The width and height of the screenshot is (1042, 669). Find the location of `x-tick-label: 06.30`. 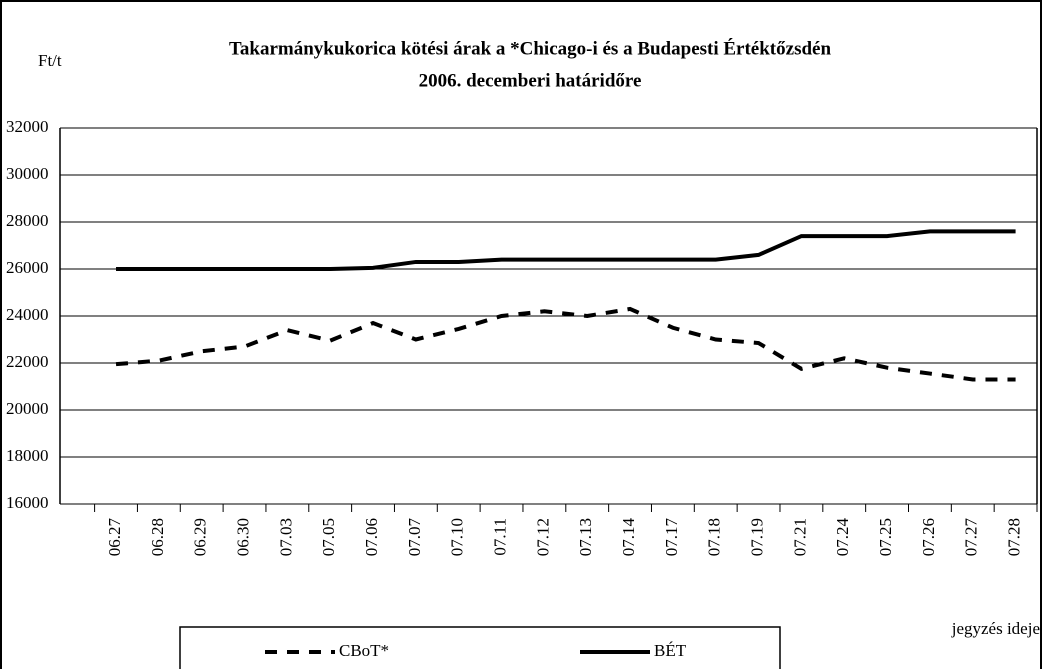

x-tick-label: 06.30 is located at coordinates (242, 537).